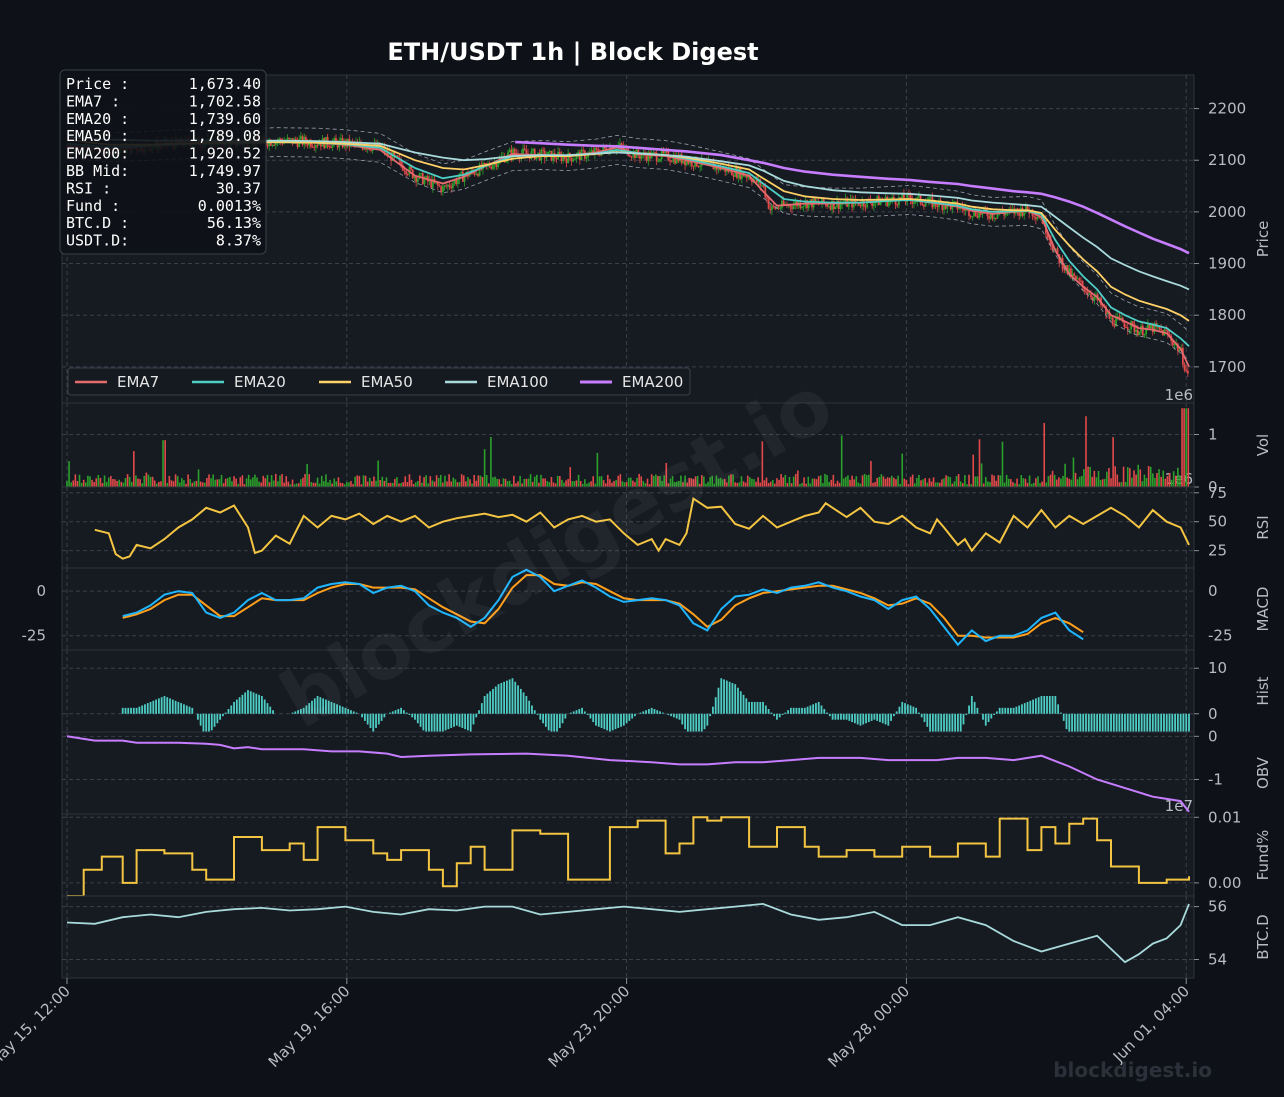  I want to click on y-axis-label-price: Price, so click(1263, 239).